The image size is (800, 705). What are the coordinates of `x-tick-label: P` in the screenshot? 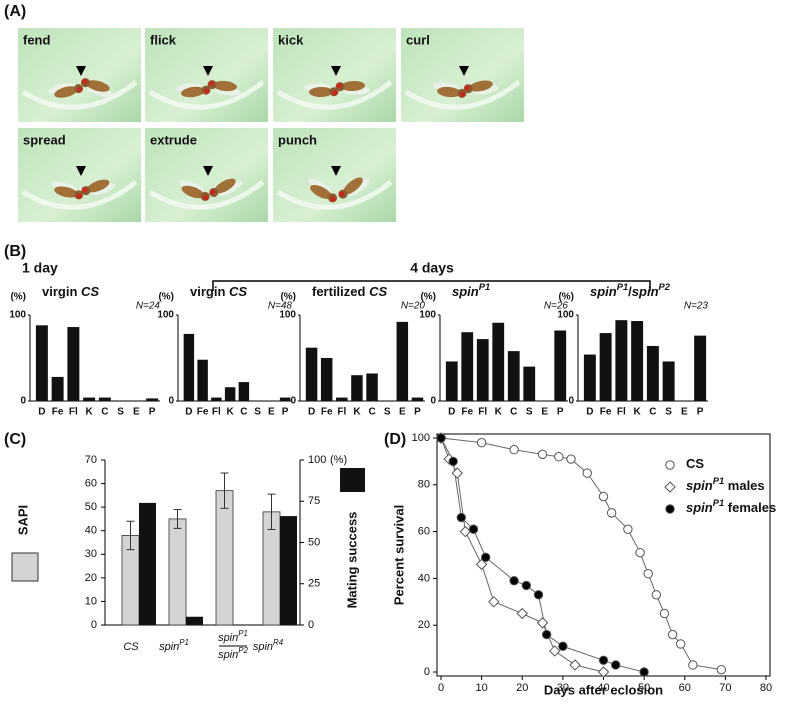 It's located at (560, 412).